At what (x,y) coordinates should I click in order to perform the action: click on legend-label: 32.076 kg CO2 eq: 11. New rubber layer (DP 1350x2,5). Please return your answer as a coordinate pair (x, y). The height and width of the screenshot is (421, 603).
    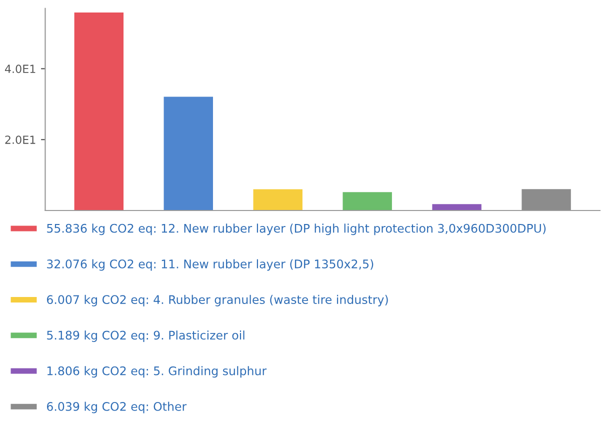
    Looking at the image, I should click on (210, 265).